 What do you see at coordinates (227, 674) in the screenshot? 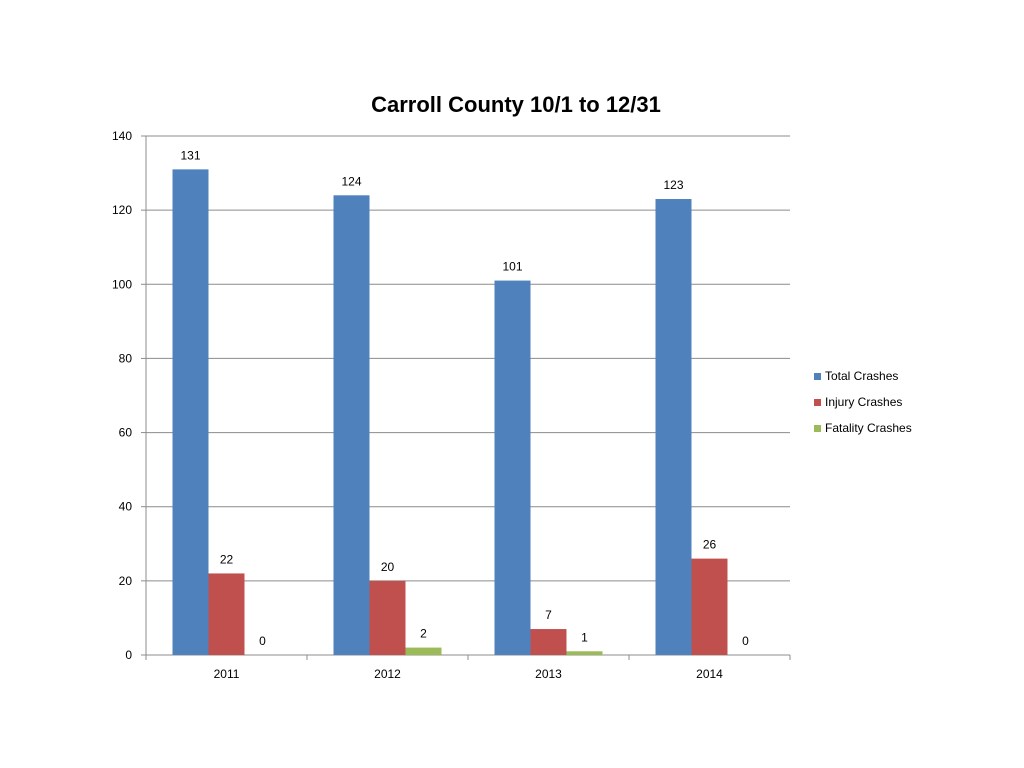
I see `x-tick-label: 2011` at bounding box center [227, 674].